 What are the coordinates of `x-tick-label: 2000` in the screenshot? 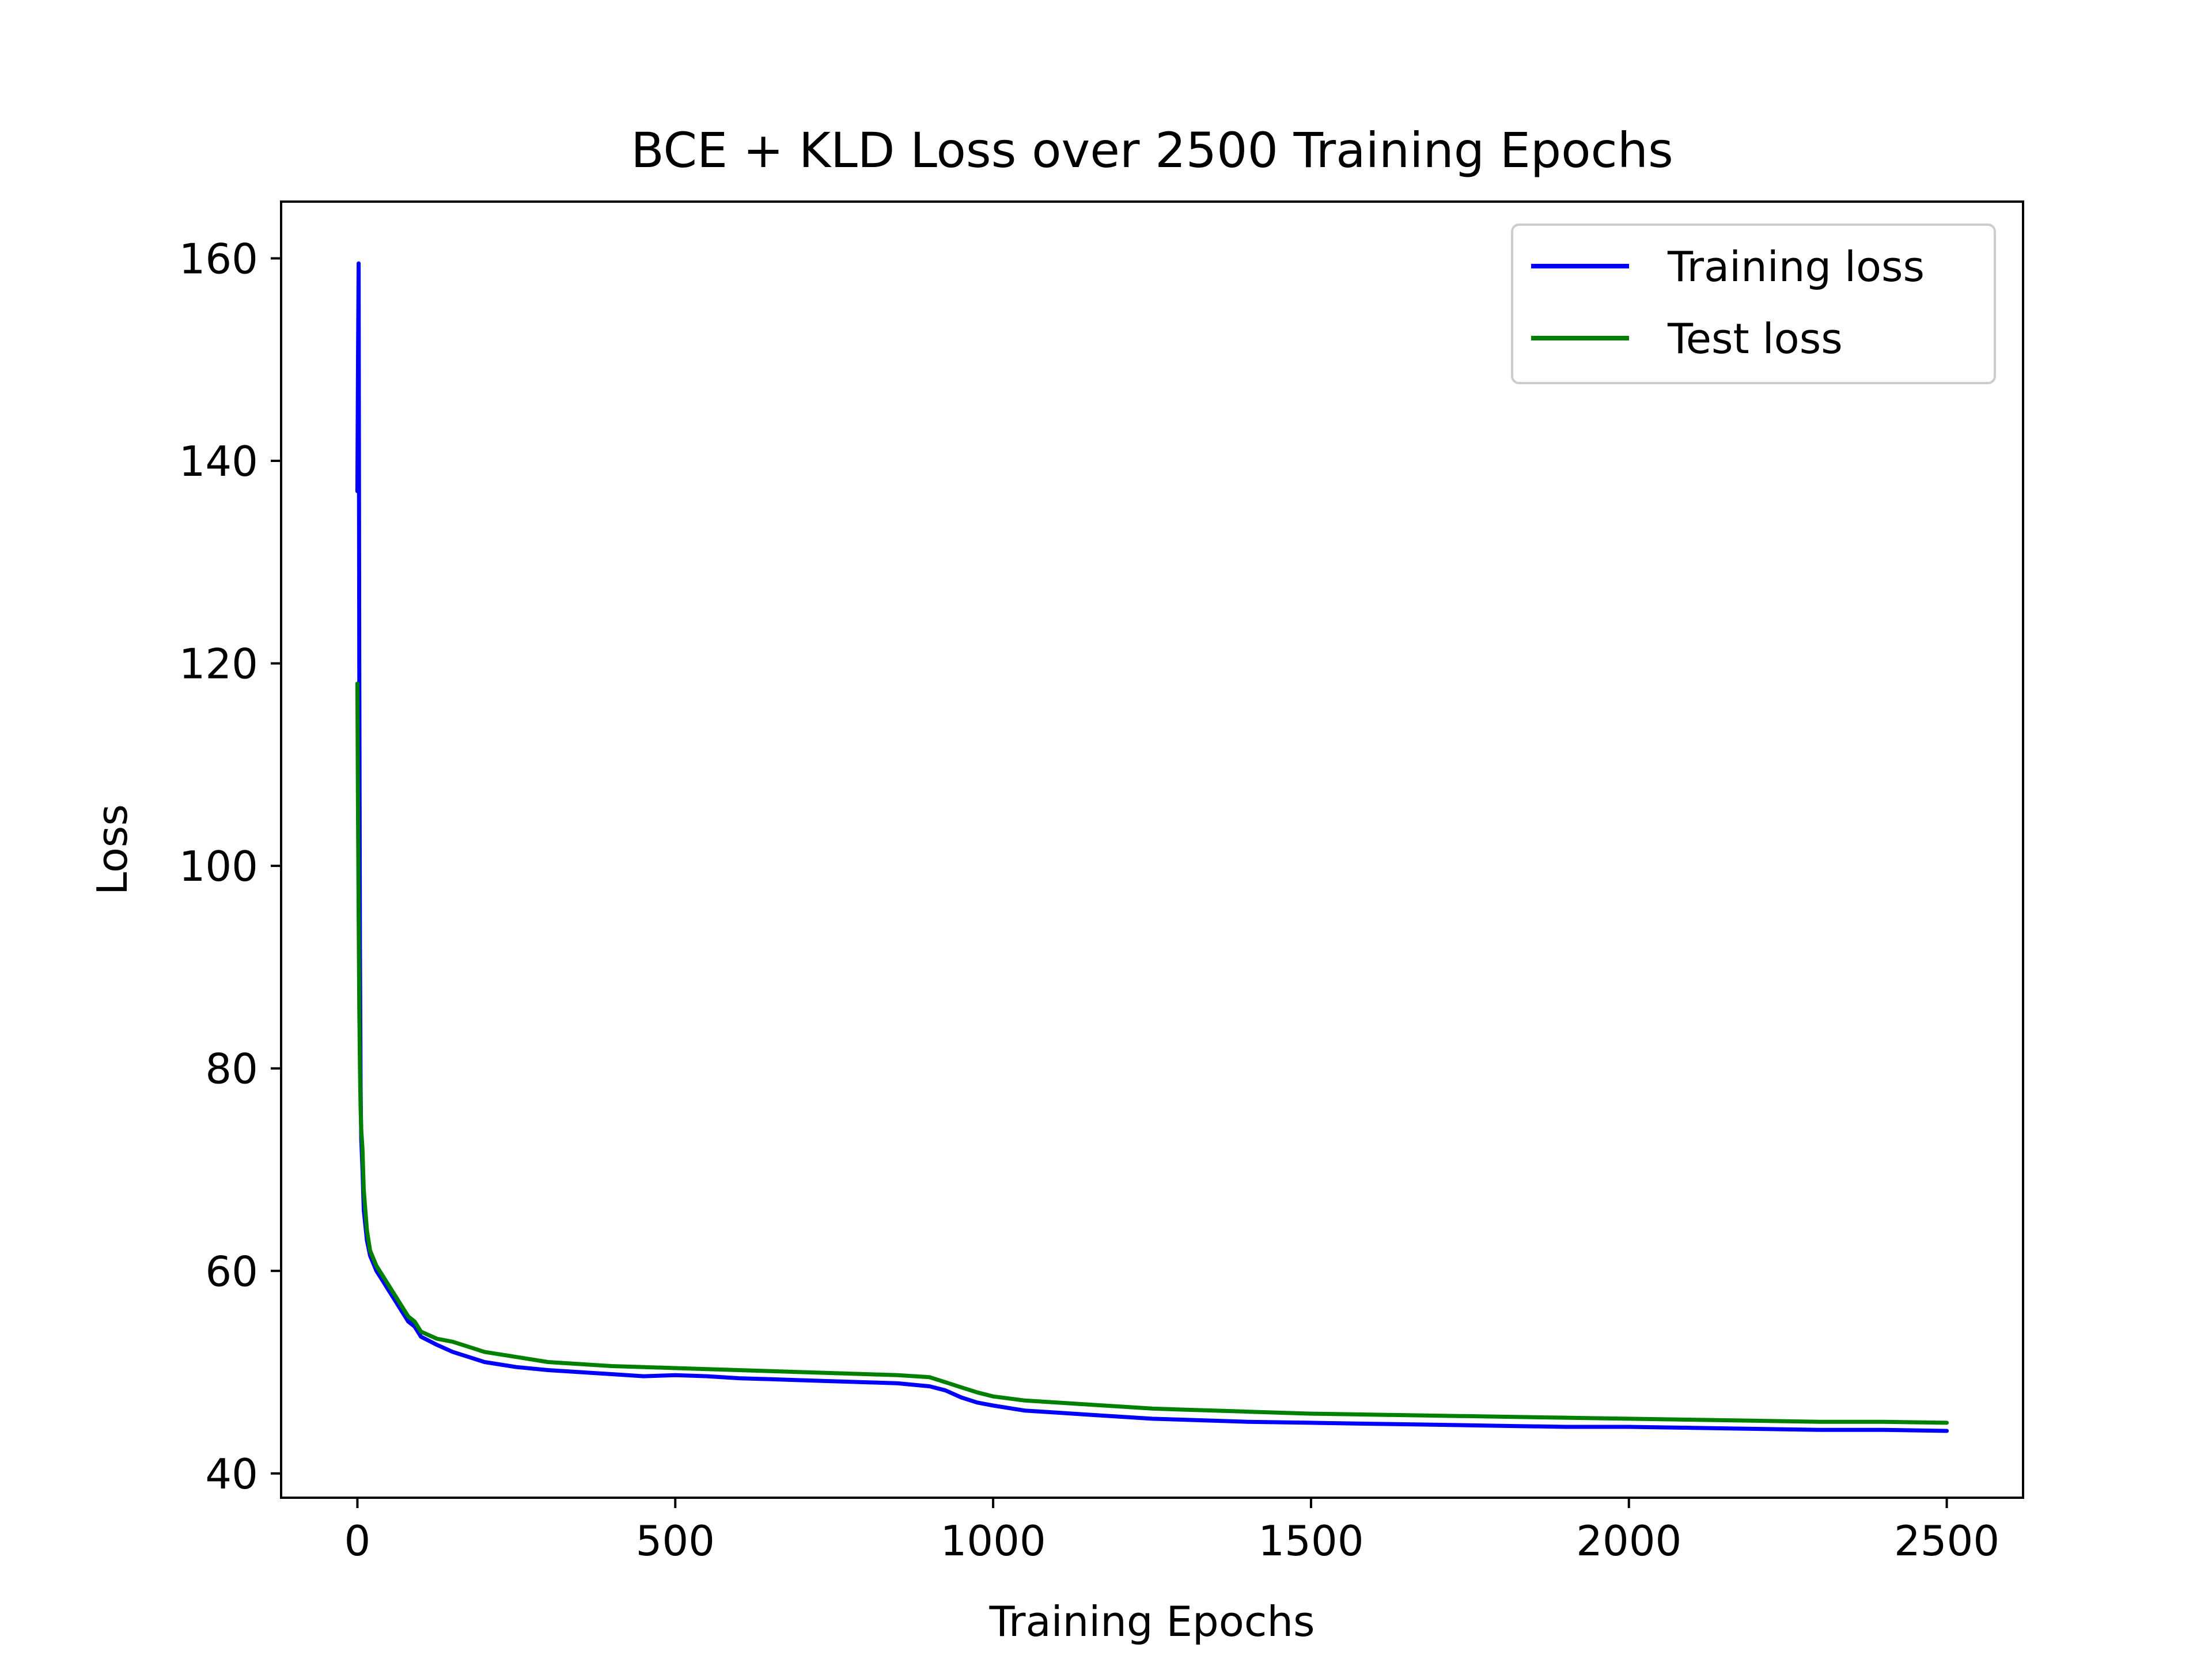 It's located at (1628, 1541).